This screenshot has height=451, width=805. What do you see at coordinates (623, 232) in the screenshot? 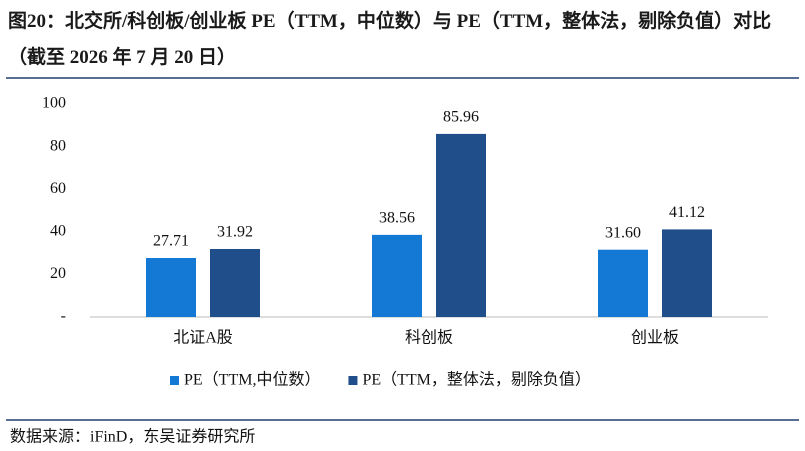
I see `value-label: 31.60` at bounding box center [623, 232].